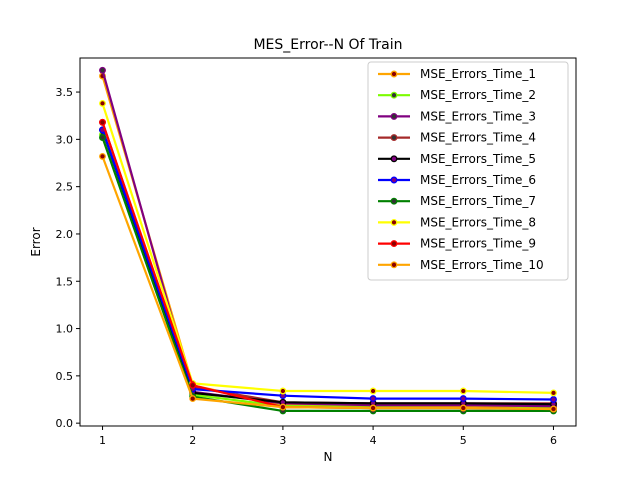 The image size is (640, 477). What do you see at coordinates (65, 423) in the screenshot?
I see `y-tick-label: 0.0` at bounding box center [65, 423].